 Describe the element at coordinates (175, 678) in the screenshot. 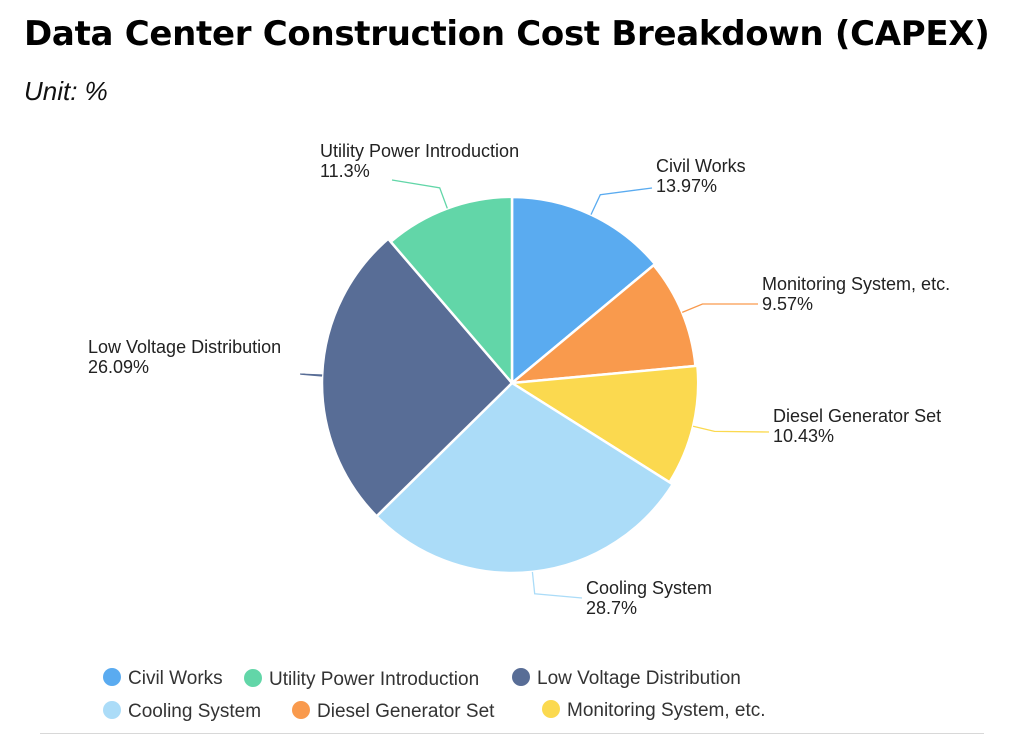

I see `legend-label: Civil Works` at that location.